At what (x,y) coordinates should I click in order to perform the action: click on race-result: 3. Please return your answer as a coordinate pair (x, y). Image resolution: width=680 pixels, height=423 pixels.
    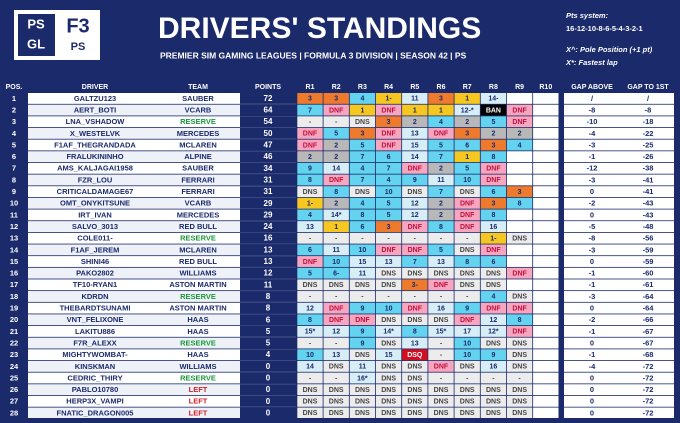
    Looking at the image, I should click on (493, 145).